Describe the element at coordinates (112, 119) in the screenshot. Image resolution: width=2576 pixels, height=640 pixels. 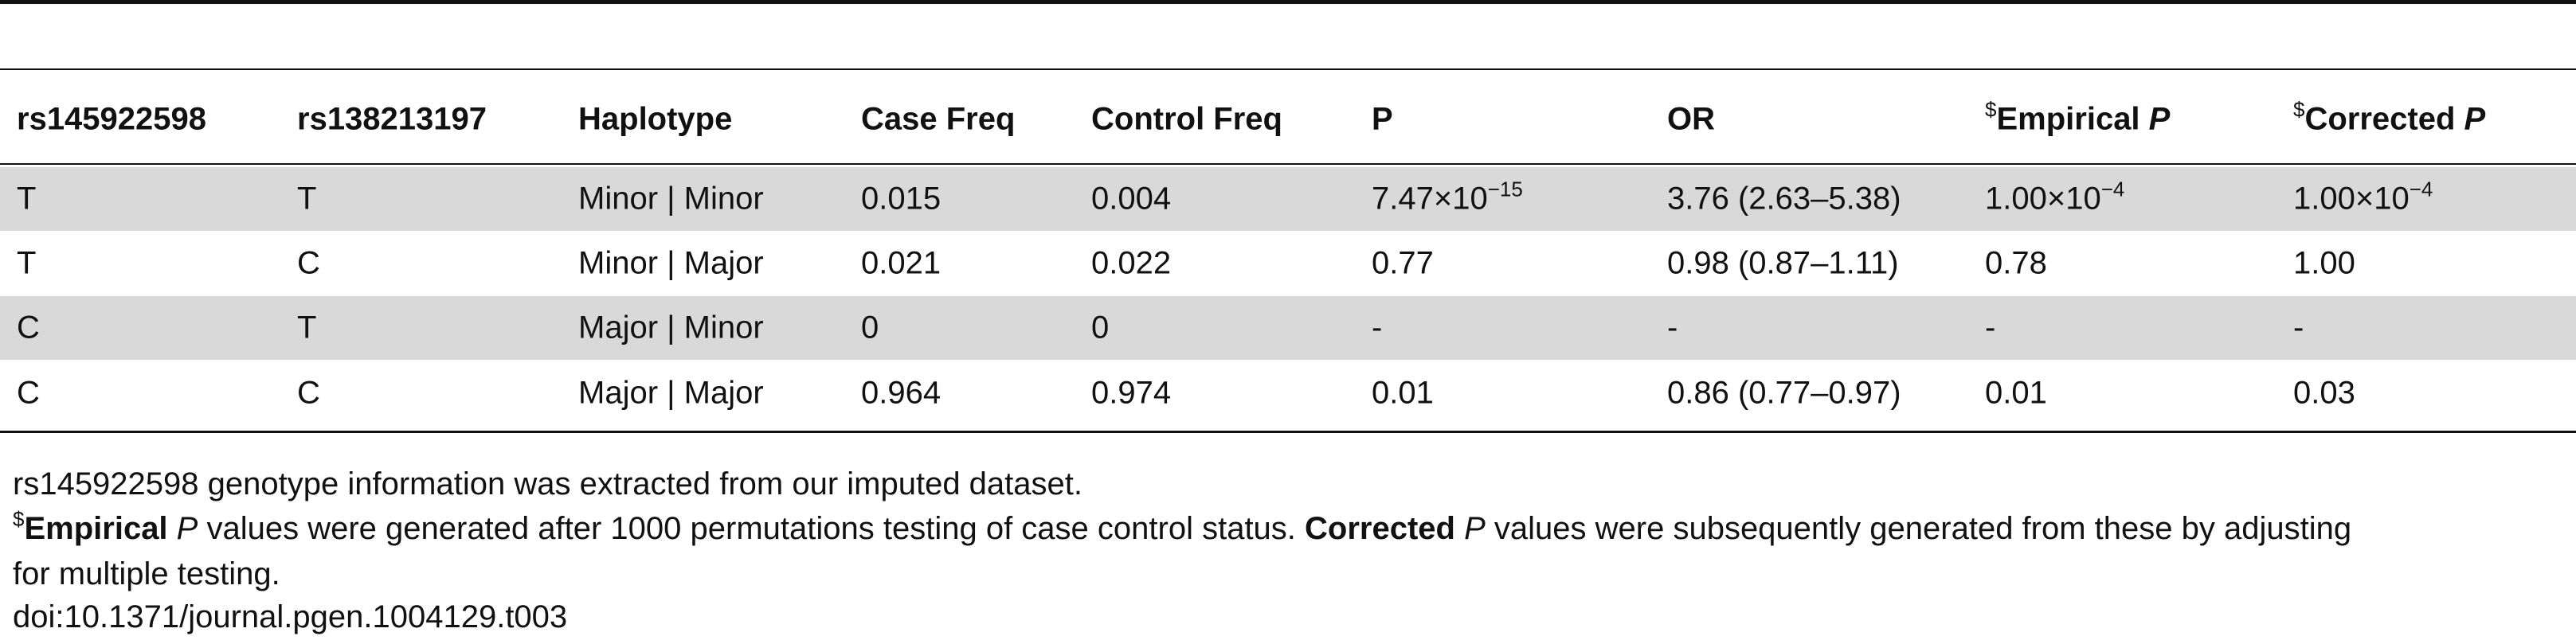
I see `header-cell: rs145922598` at that location.